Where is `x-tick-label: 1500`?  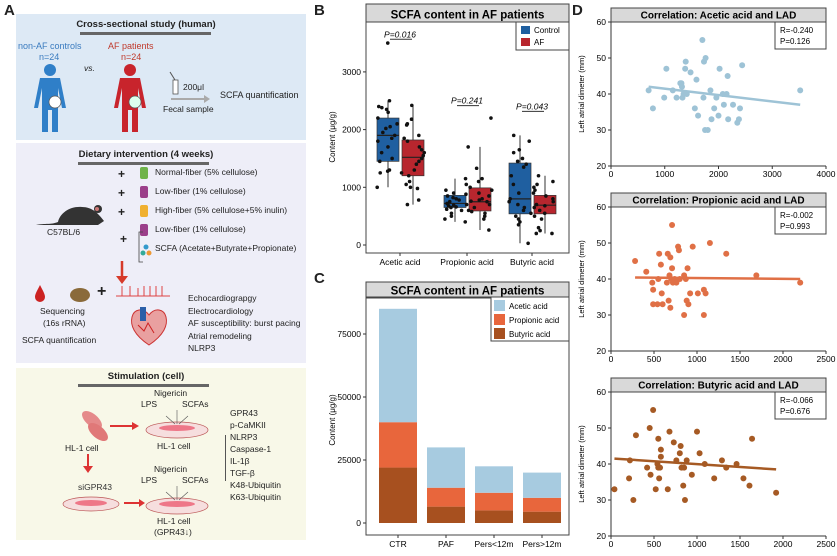 x-tick-label: 1500 is located at coordinates (740, 359).